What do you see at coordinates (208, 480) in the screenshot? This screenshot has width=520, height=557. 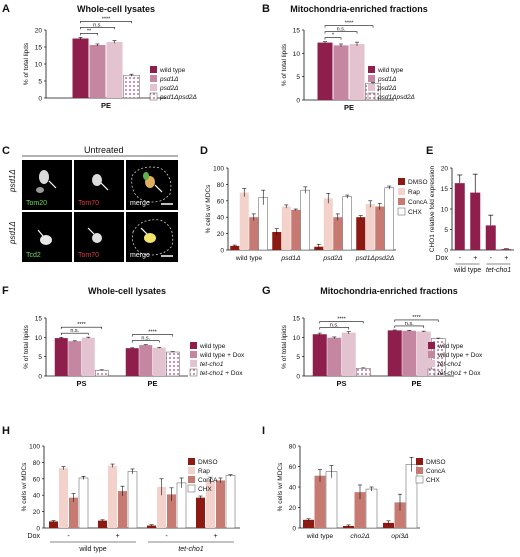 I see `legend-label: ConcA` at bounding box center [208, 480].